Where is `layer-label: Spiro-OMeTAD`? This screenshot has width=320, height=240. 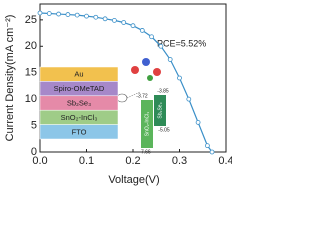 layer-label: Spiro-OMeTAD is located at coordinates (79, 88).